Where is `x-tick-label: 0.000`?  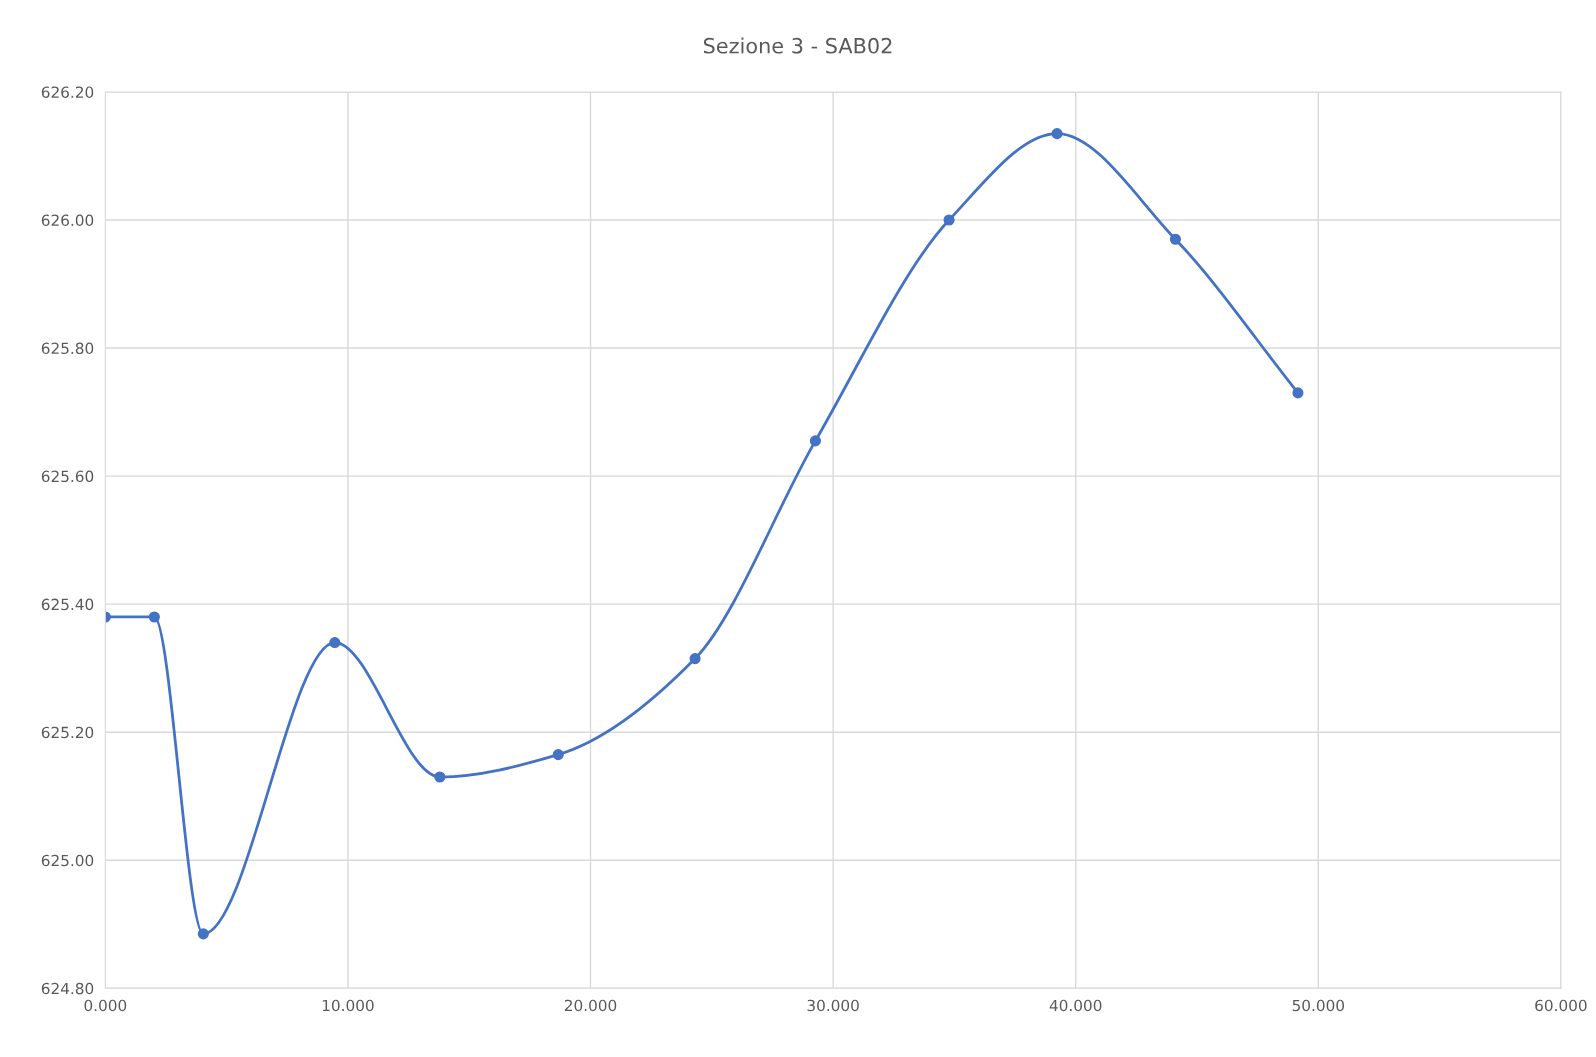
x-tick-label: 0.000 is located at coordinates (105, 1005).